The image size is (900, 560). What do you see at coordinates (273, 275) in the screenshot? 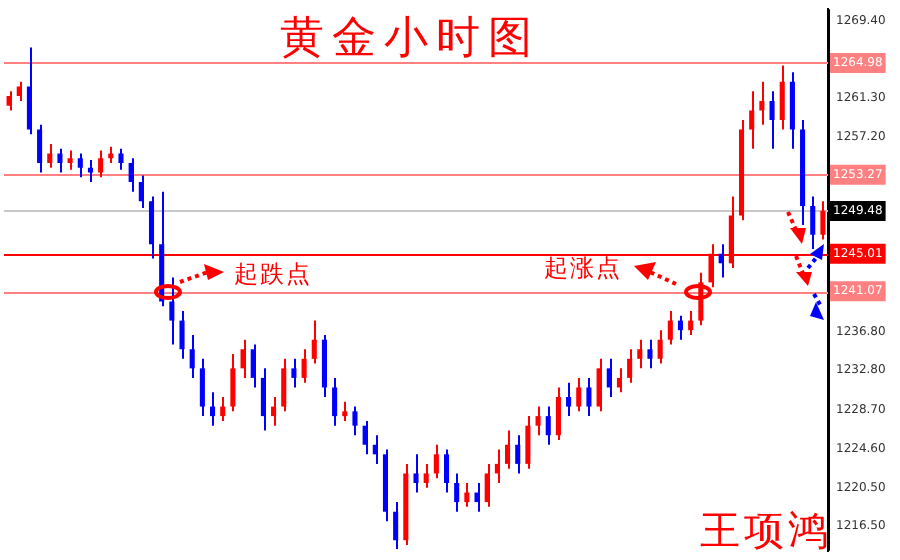
I see `annotation: 起跌点` at bounding box center [273, 275].